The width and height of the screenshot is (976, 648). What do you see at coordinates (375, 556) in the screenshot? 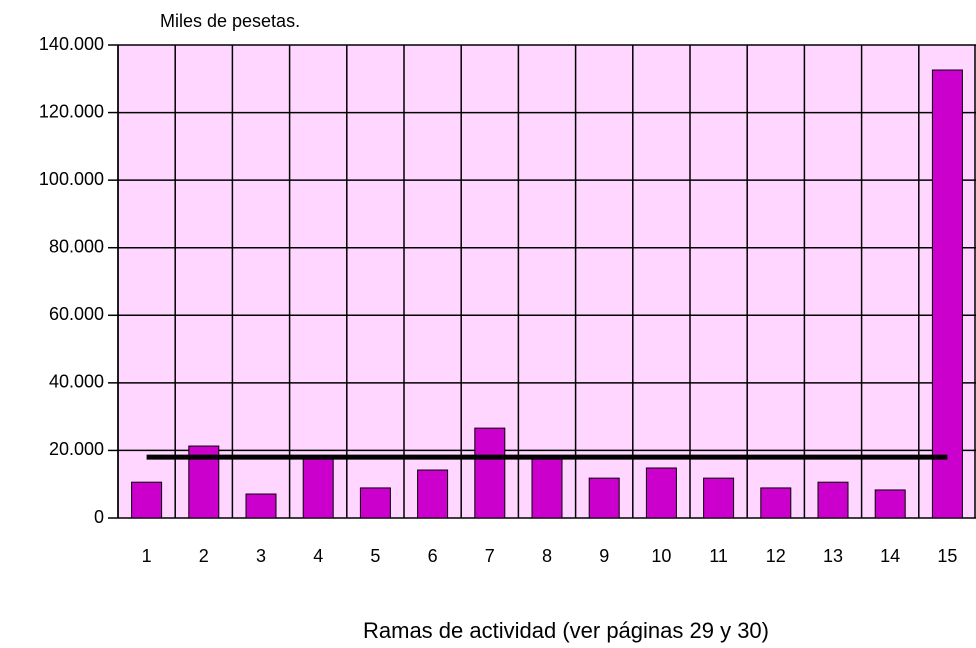
I see `x-tick-label: 5` at bounding box center [375, 556].